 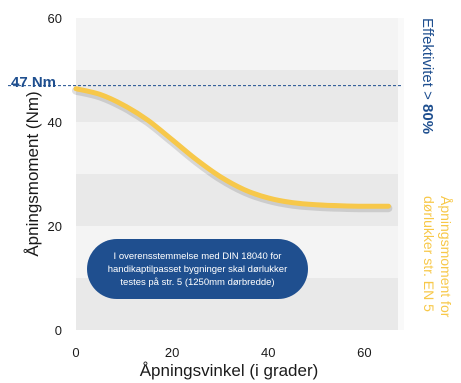 I want to click on plot-edge, so click(x=401, y=174).